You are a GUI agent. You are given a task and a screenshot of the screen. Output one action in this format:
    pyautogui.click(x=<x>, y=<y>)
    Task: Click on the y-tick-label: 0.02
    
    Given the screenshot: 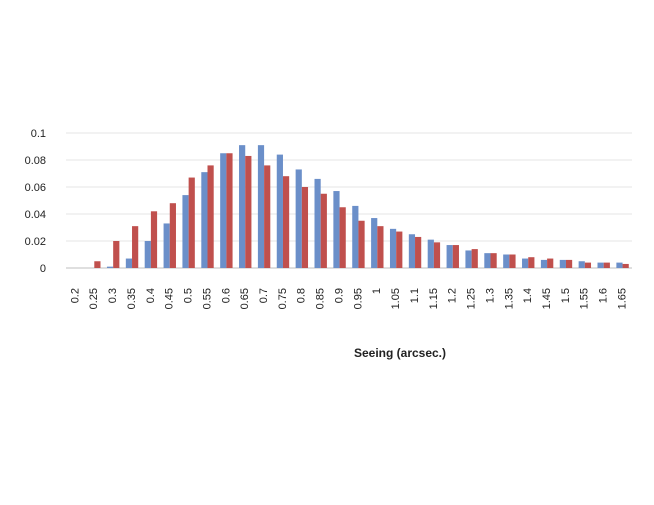 What is the action you would take?
    pyautogui.click(x=35, y=242)
    